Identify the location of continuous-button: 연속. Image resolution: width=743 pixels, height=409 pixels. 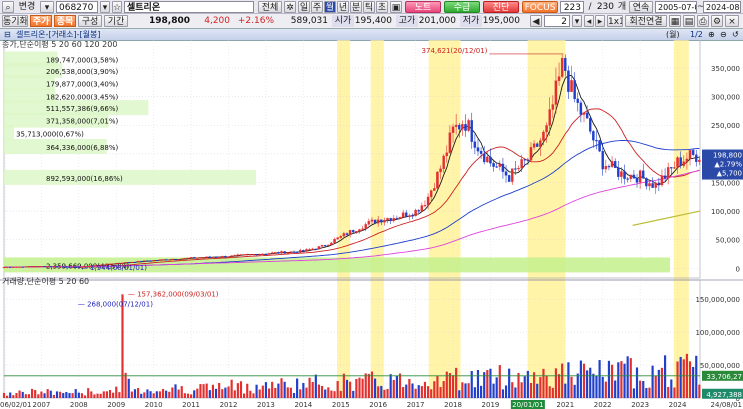
(641, 7).